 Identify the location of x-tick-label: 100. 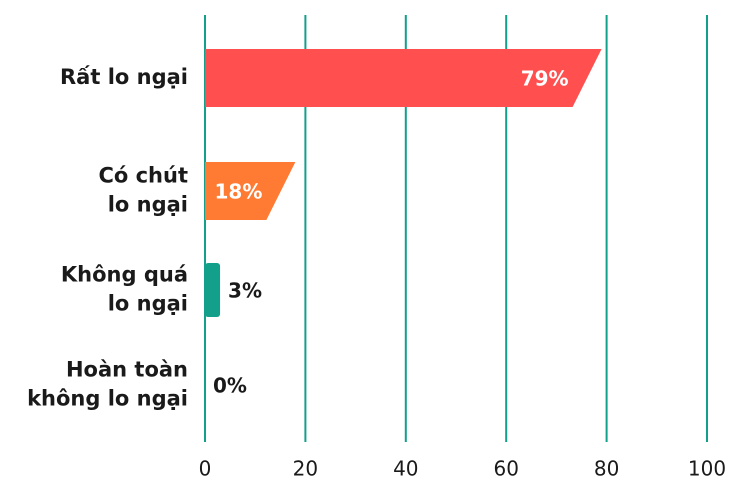
(707, 469).